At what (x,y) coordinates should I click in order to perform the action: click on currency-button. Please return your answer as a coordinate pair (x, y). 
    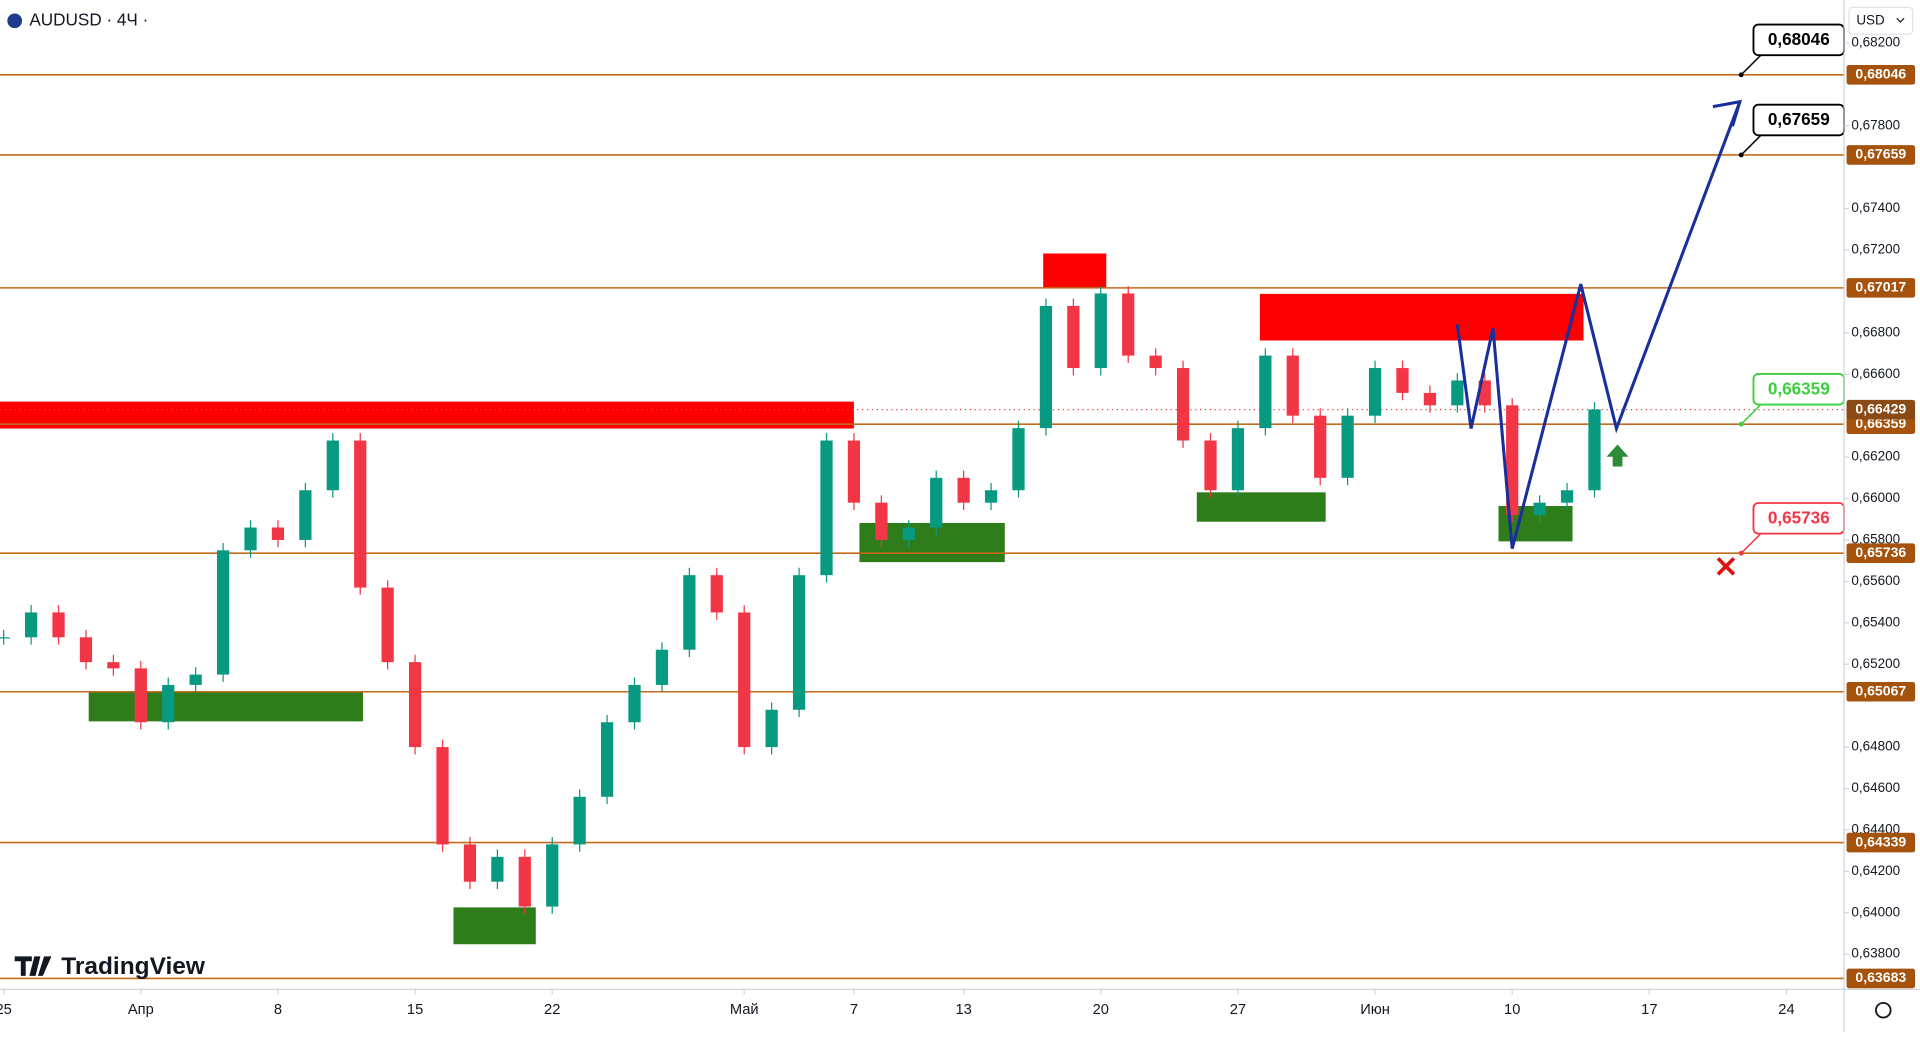
    Looking at the image, I should click on (1881, 20).